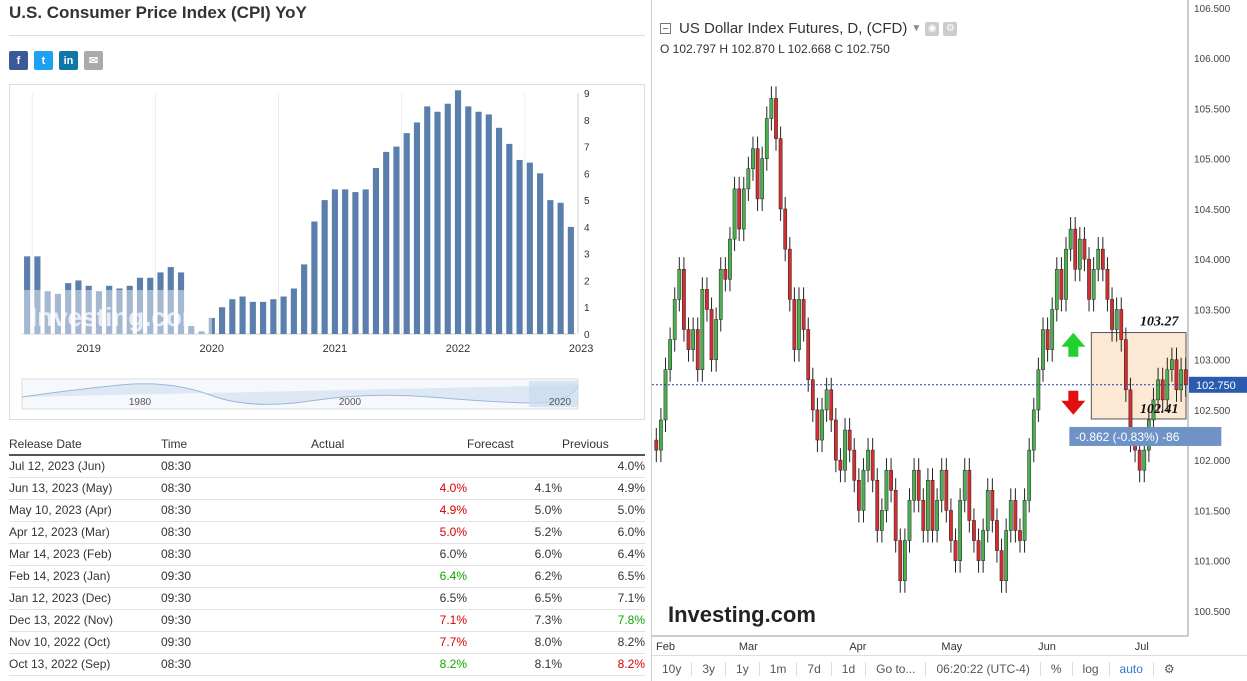 The image size is (1247, 681). I want to click on email-icon: ✉, so click(93, 60).